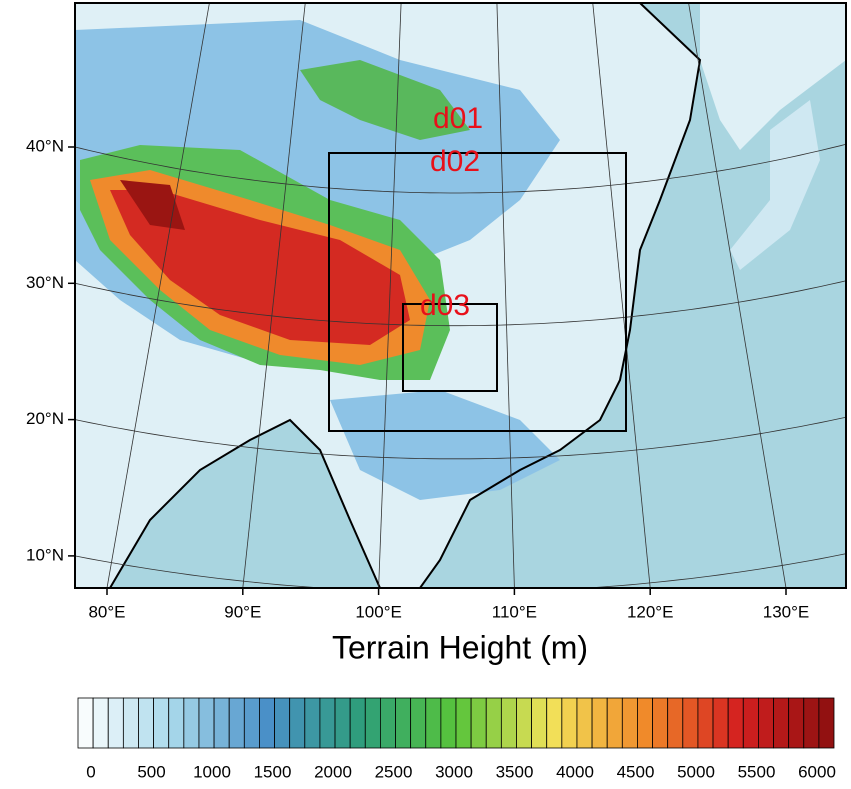  Describe the element at coordinates (786, 611) in the screenshot. I see `lon-tick-label: 130°E` at that location.